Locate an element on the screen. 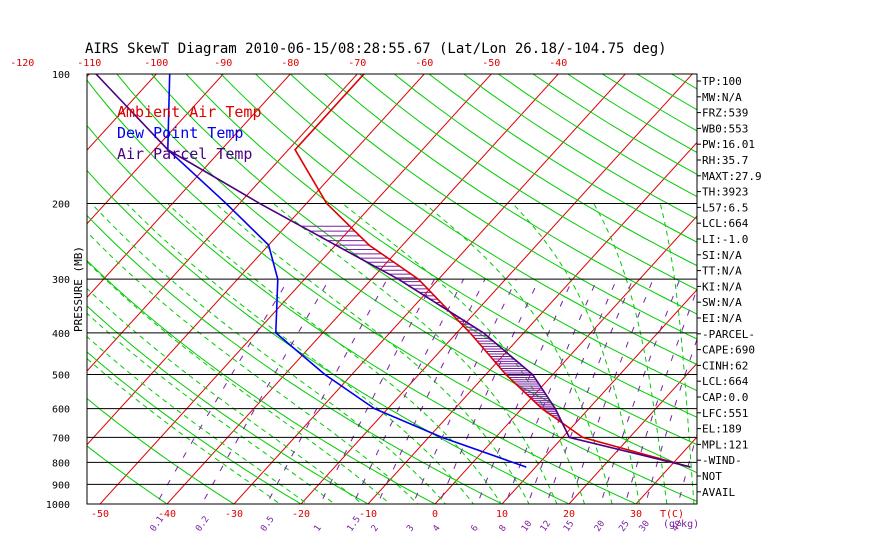 This screenshot has width=870, height=560. legend-item: Ambient Air Temp is located at coordinates (189, 112).